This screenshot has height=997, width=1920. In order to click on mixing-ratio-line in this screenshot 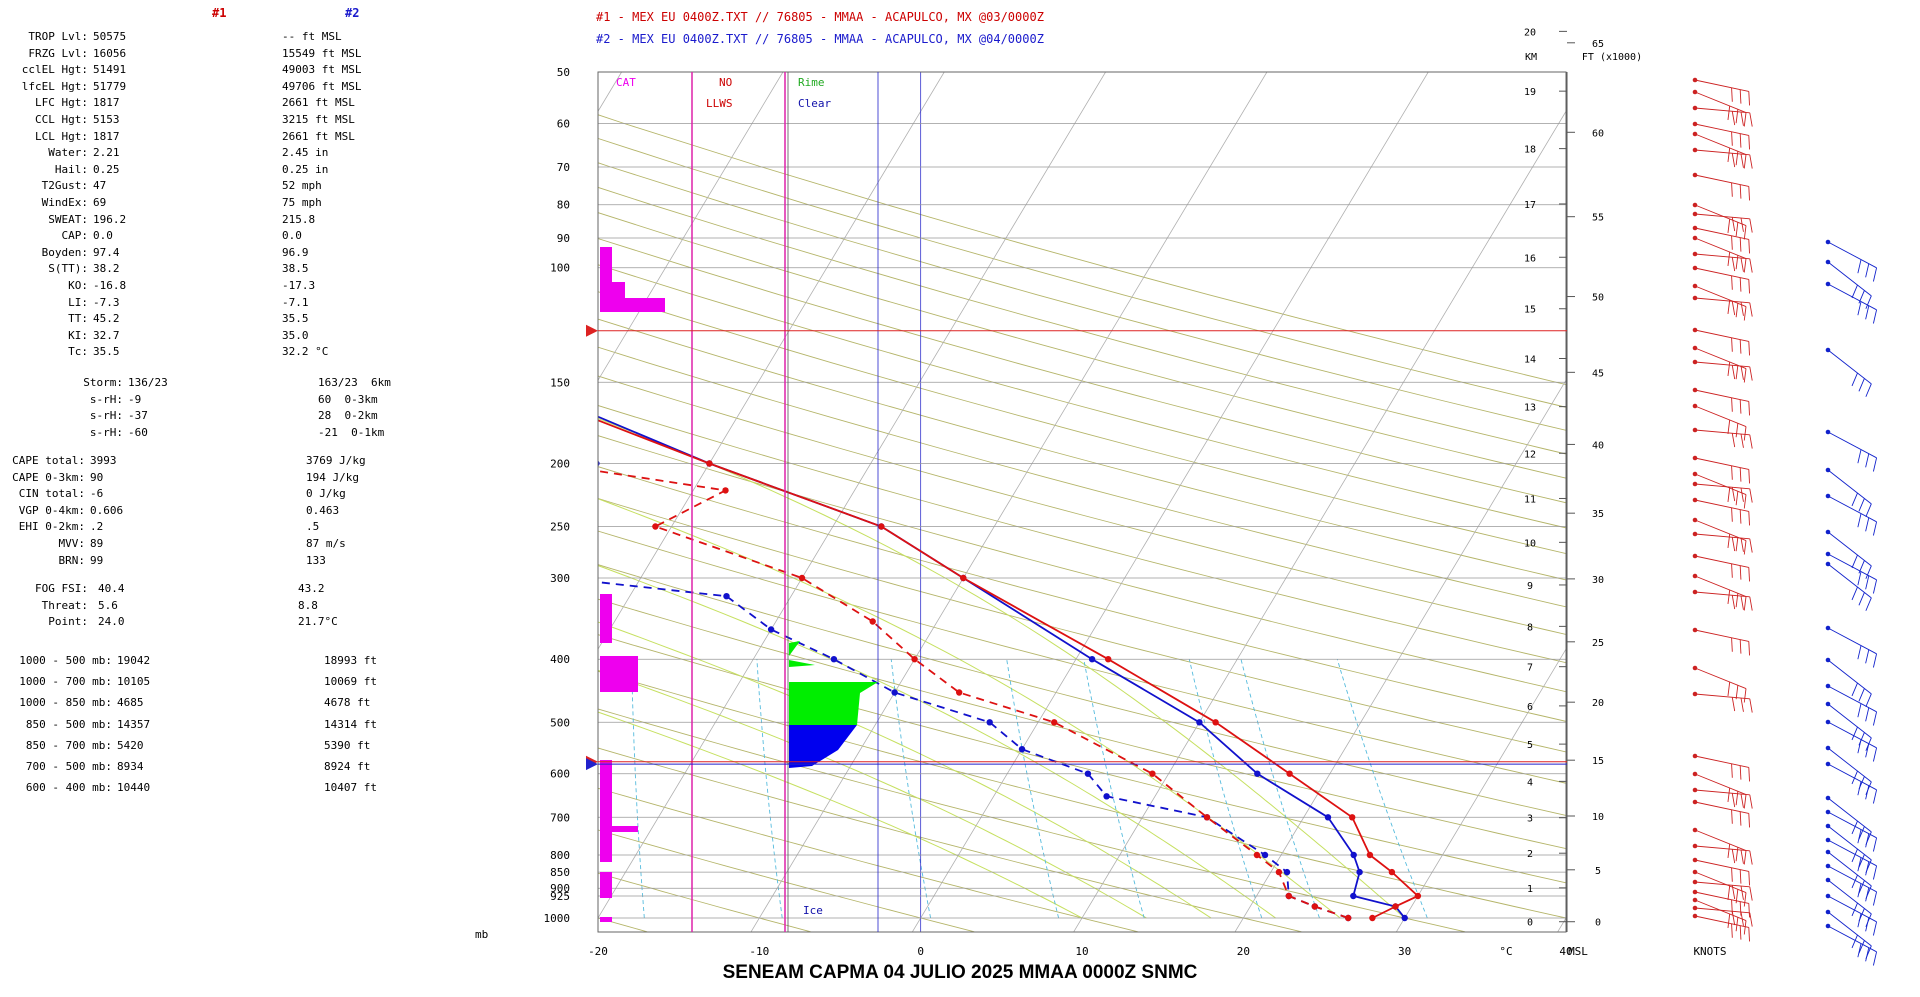, I will do `click(638, 789)`.